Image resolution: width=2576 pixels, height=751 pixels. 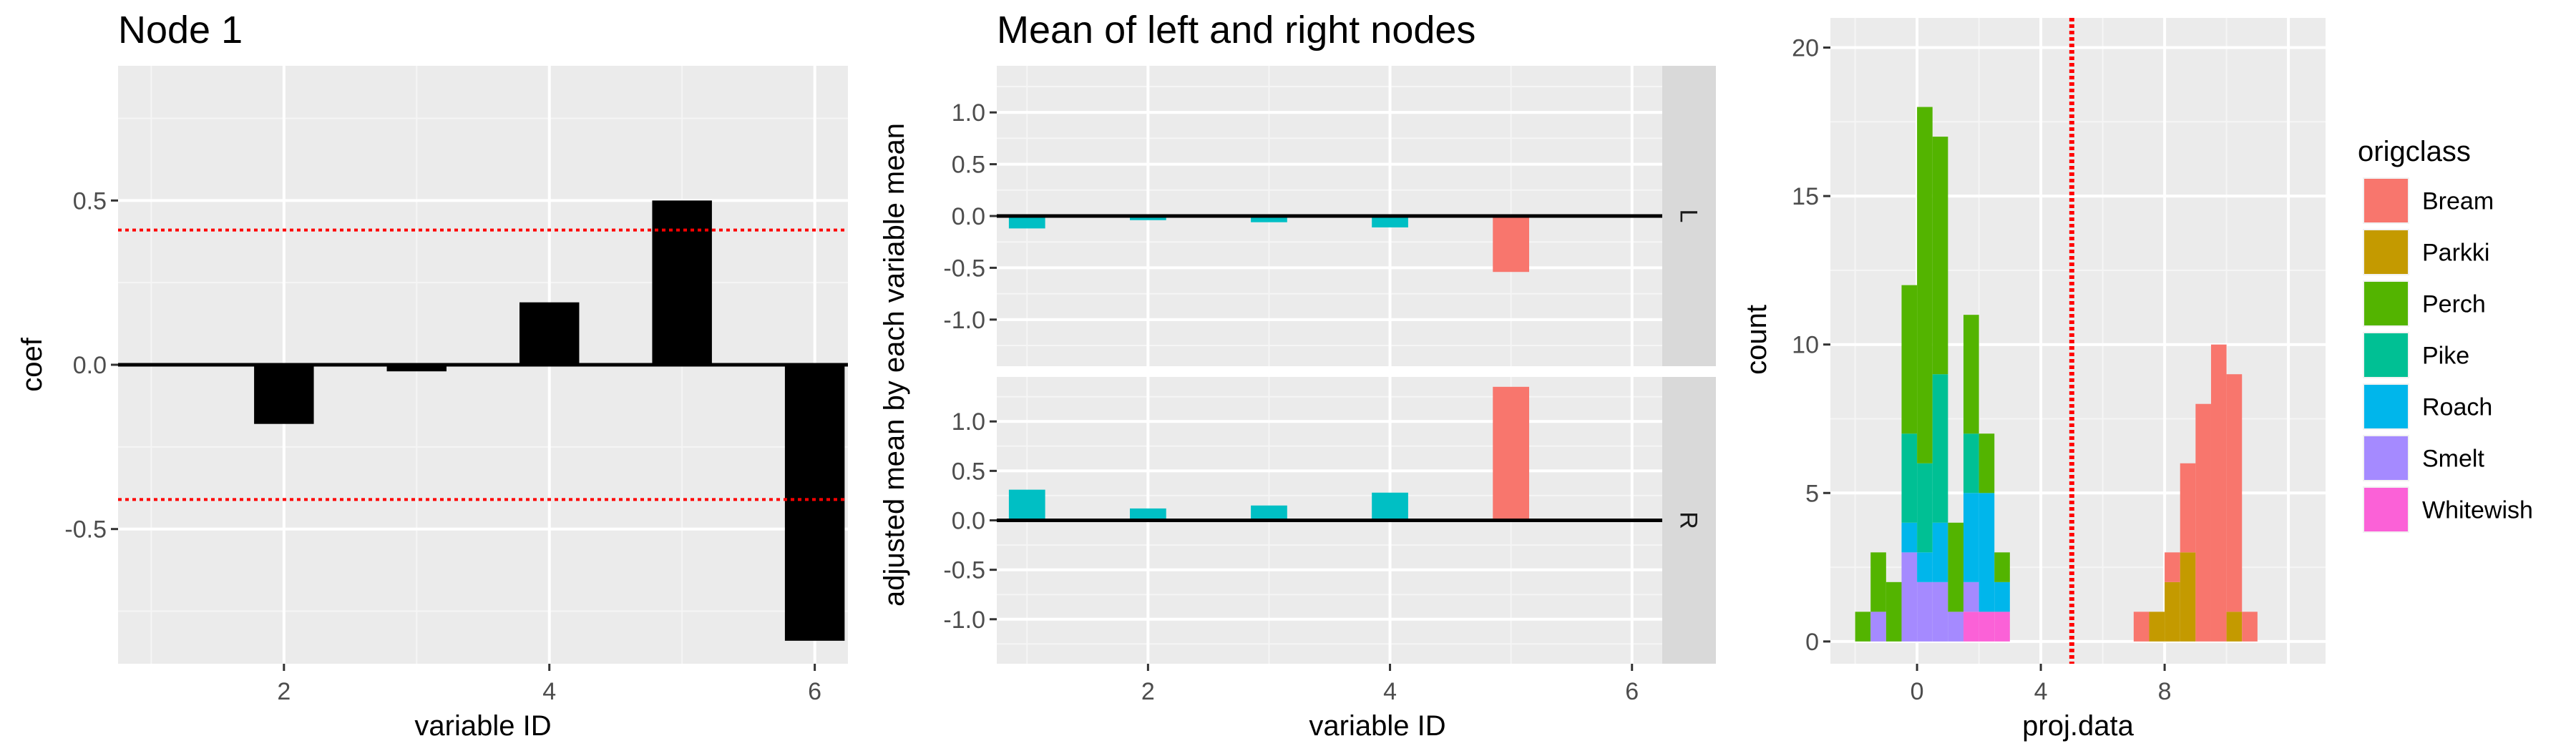 What do you see at coordinates (2448, 355) in the screenshot?
I see `legend-items: Bream Parkki Perch Pike Roach Smelt Whitewish` at bounding box center [2448, 355].